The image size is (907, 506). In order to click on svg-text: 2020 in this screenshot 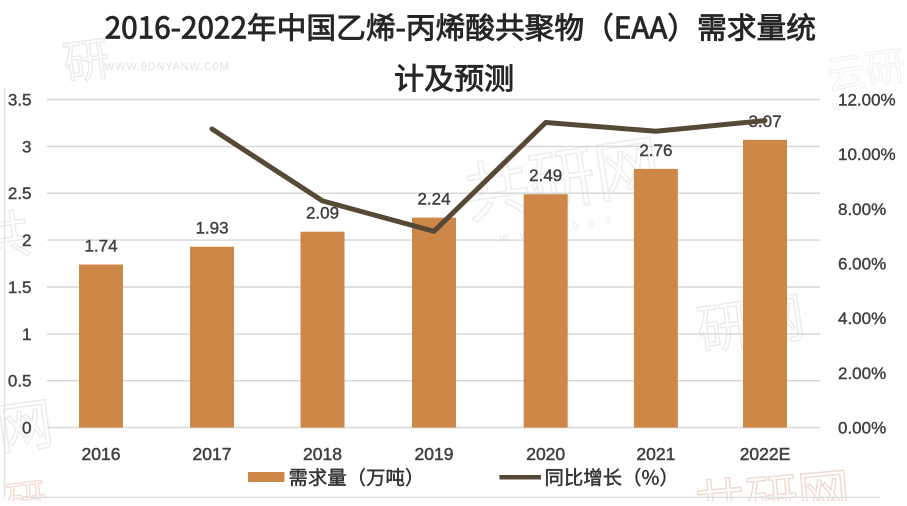, I will do `click(545, 454)`.